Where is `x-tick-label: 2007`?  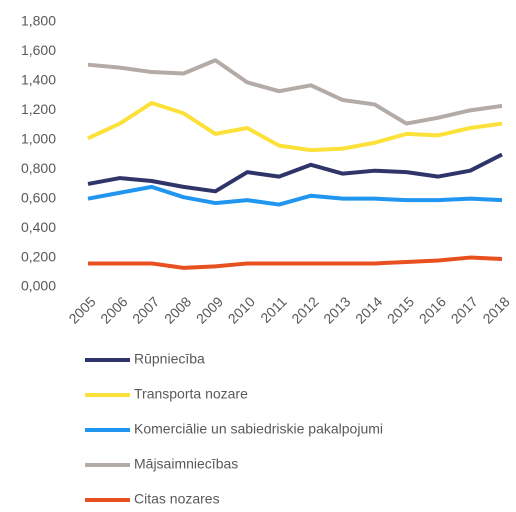 x-tick-label: 2007 is located at coordinates (145, 309).